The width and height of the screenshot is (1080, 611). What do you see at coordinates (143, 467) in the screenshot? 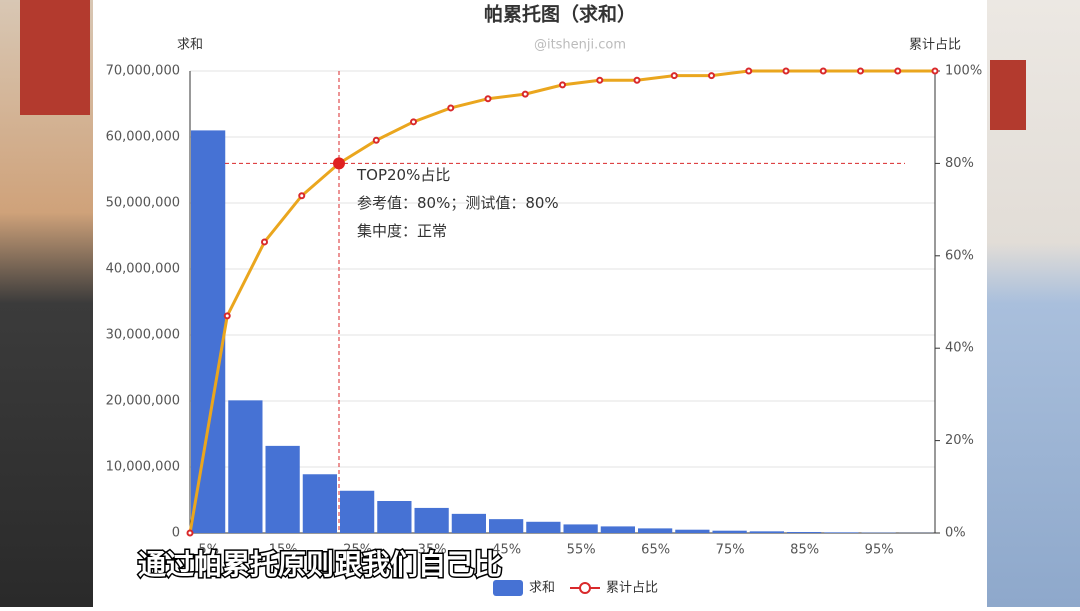
I see `y-tick-label: 10,000,000` at bounding box center [143, 467].